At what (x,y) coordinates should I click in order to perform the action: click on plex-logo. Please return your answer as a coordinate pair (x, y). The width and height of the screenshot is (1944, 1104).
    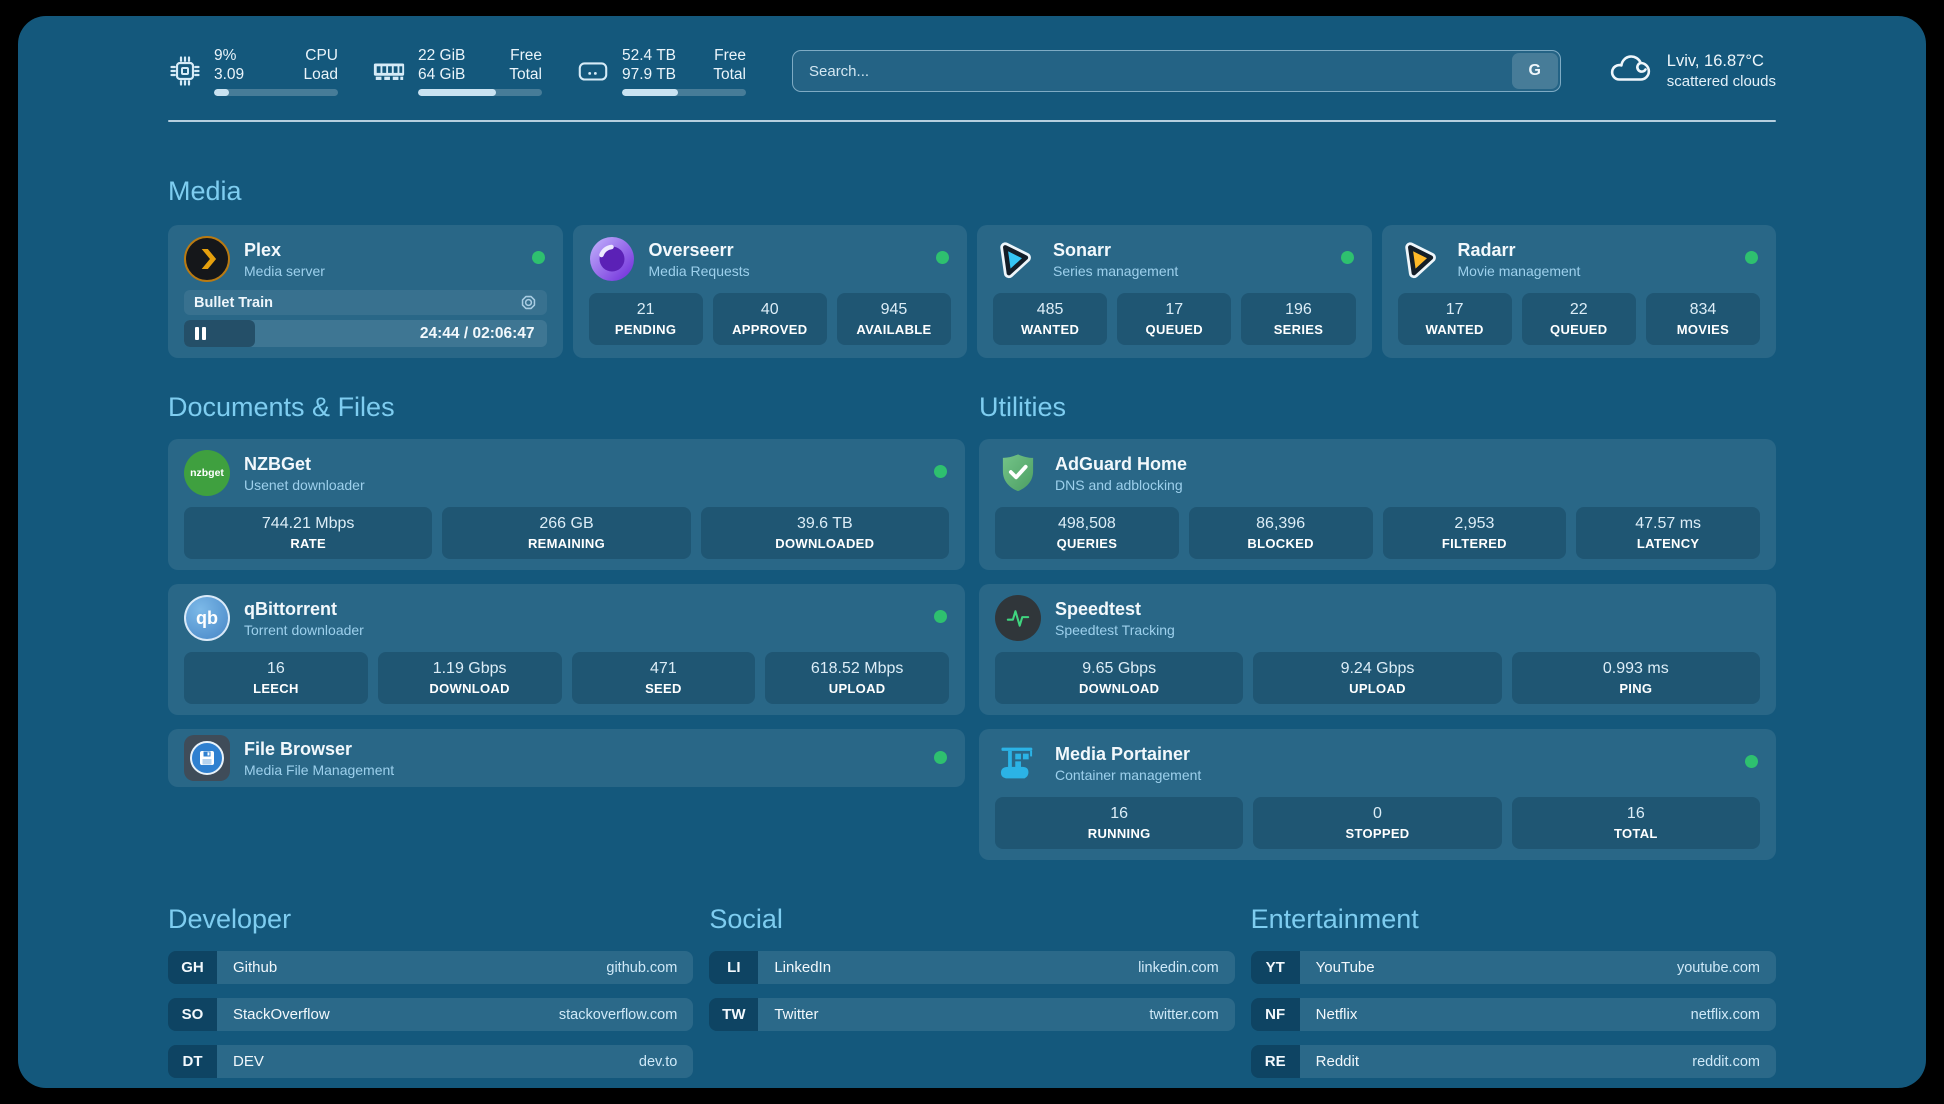
    Looking at the image, I should click on (207, 259).